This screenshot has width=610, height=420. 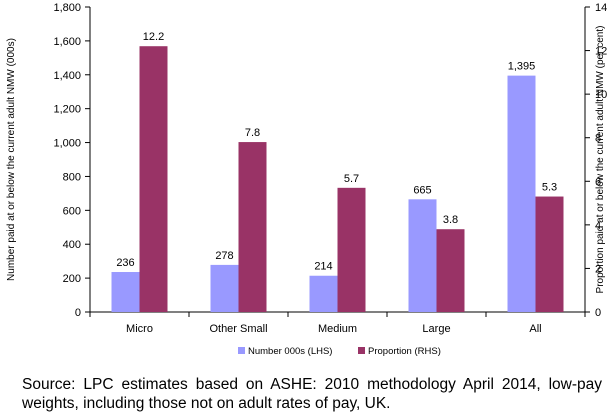 I want to click on left-tick-label: 0, so click(x=78, y=313).